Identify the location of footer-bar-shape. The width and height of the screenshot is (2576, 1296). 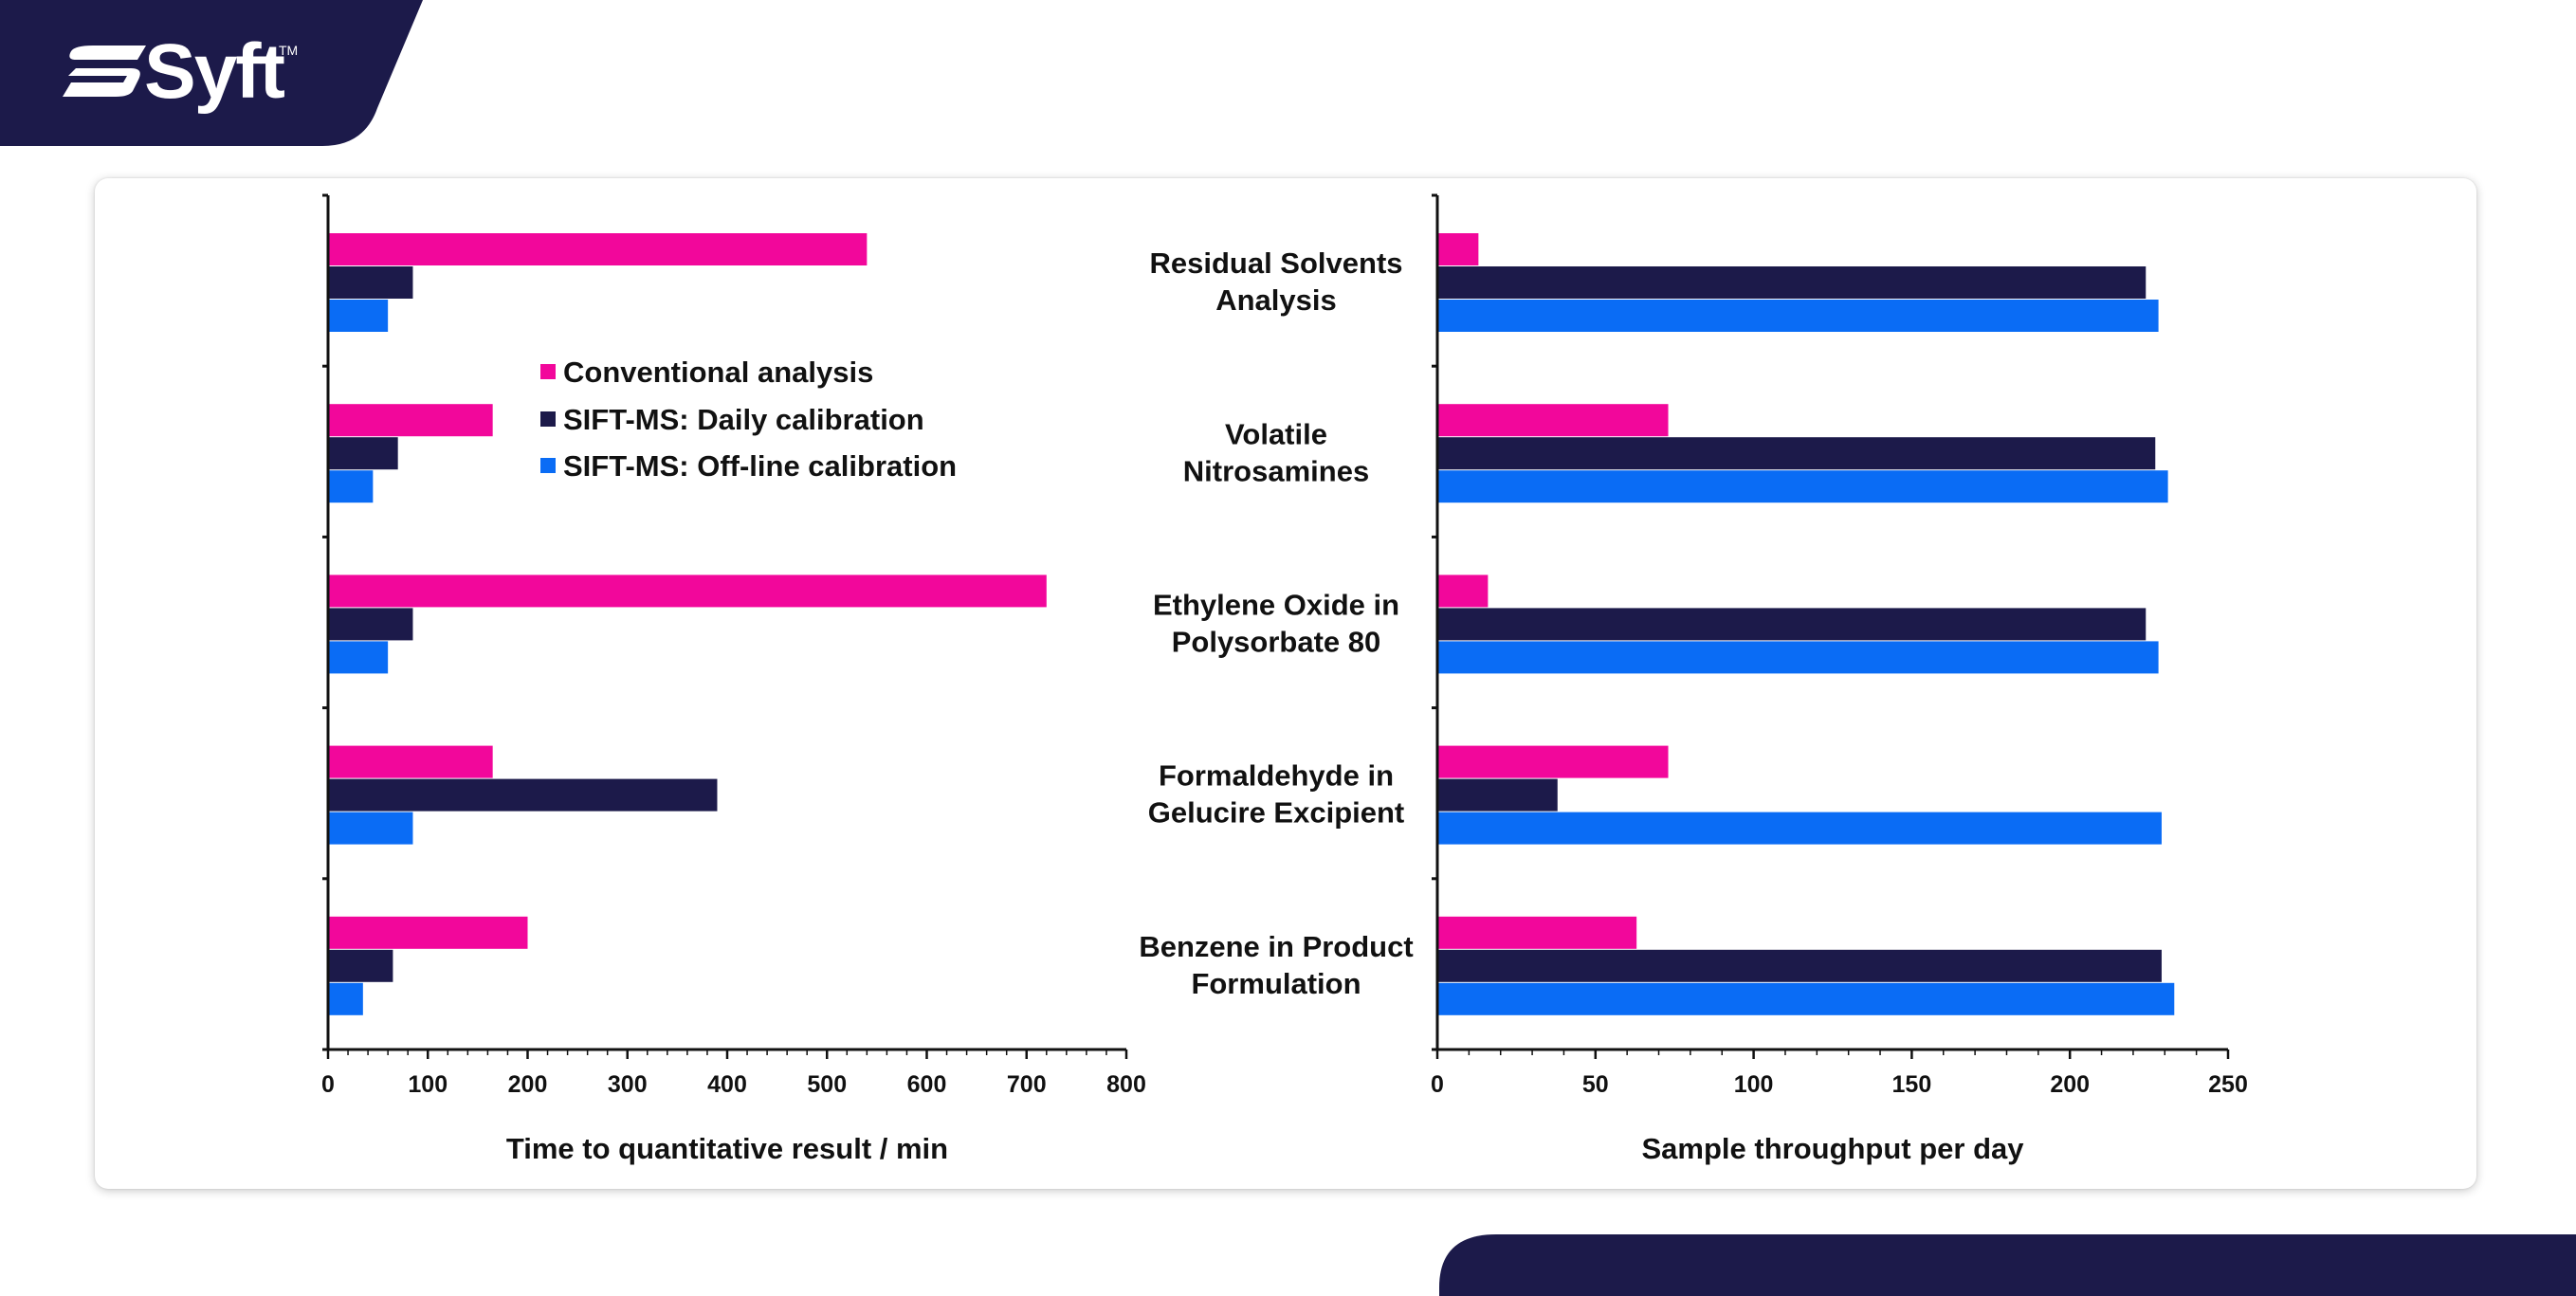
(2008, 1265).